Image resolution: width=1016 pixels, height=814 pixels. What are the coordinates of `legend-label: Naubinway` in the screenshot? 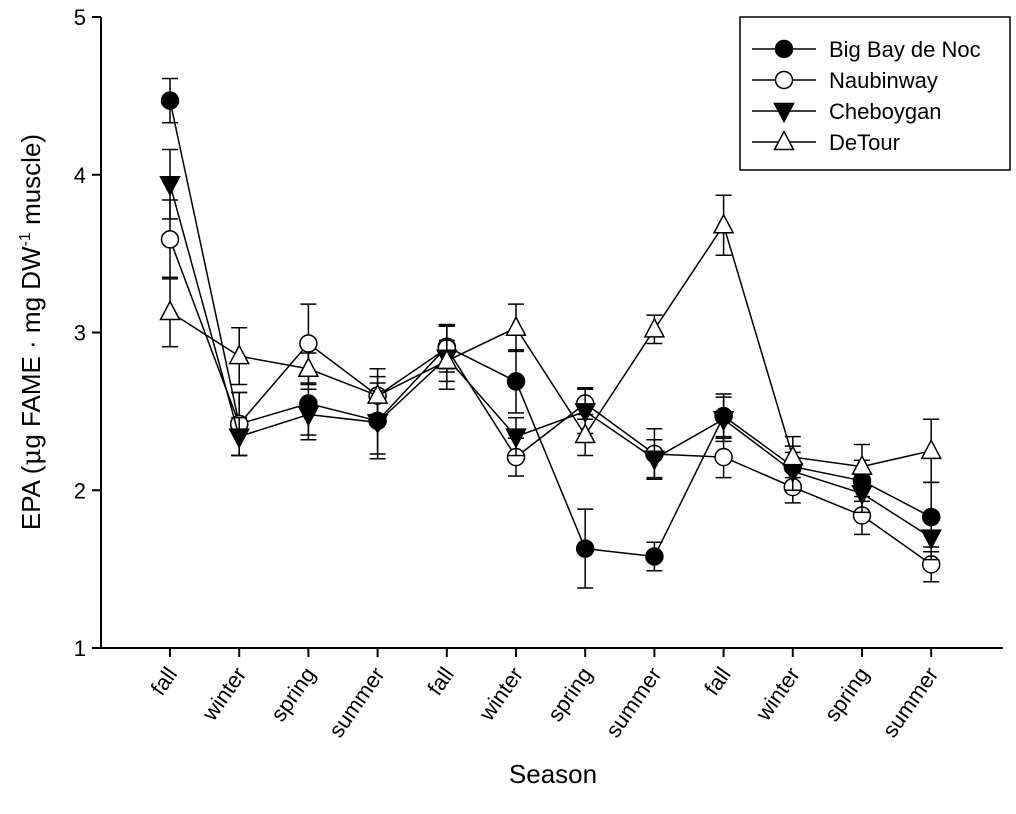 It's located at (883, 80).